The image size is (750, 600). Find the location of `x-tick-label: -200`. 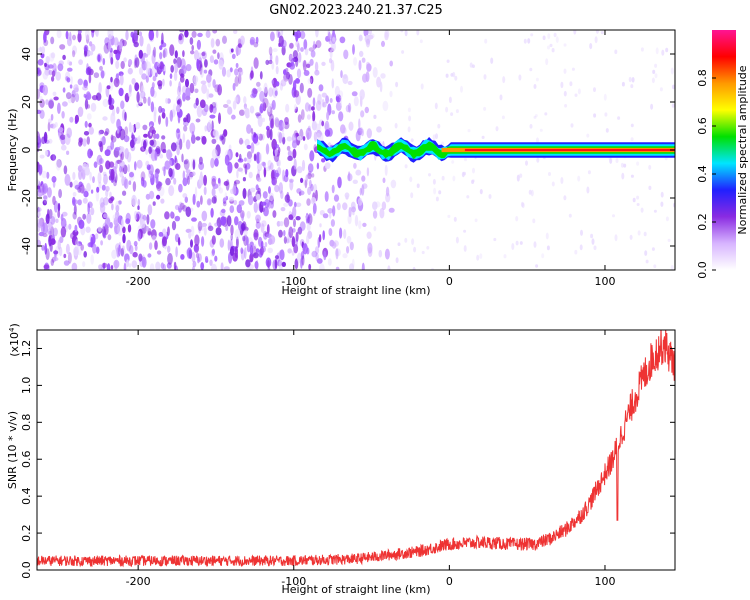

x-tick-label: -200 is located at coordinates (138, 581).